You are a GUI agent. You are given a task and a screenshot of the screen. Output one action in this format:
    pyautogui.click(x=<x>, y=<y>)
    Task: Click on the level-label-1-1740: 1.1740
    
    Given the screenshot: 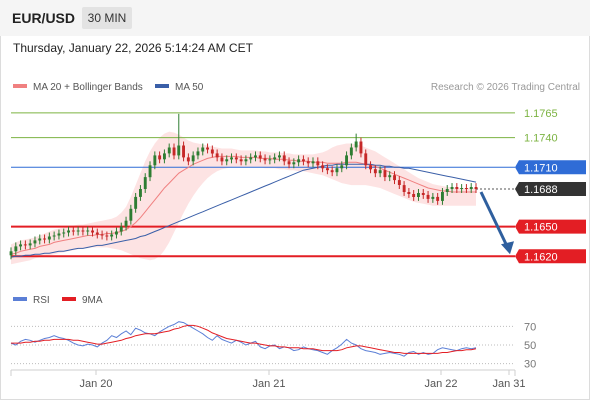 What is the action you would take?
    pyautogui.click(x=541, y=139)
    